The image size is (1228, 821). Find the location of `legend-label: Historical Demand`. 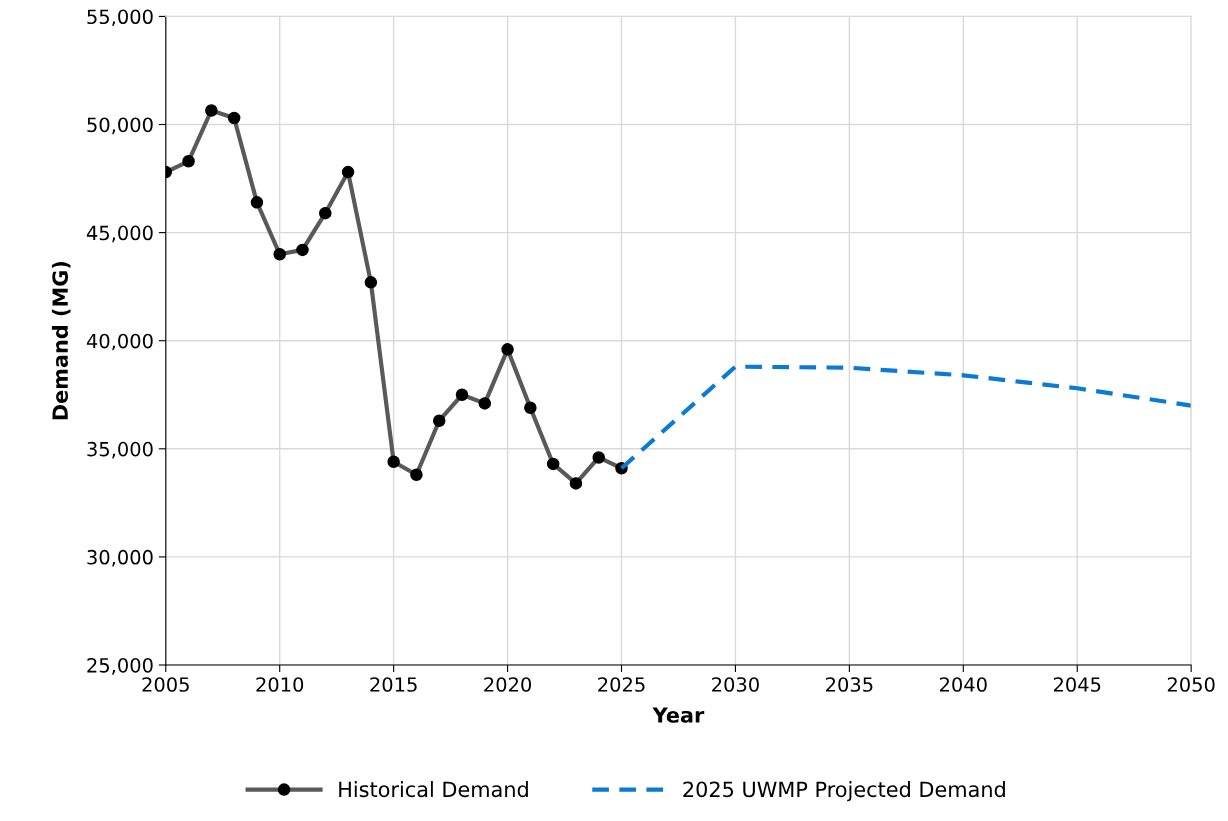

legend-label: Historical Demand is located at coordinates (433, 789).